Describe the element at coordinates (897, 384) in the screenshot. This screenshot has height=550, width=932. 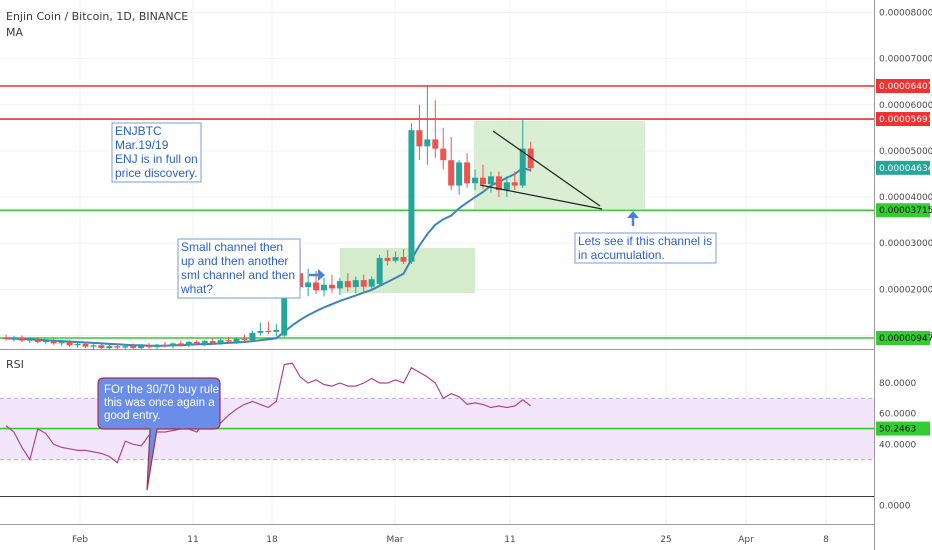
I see `rsi-tick-label: 80.0000` at that location.